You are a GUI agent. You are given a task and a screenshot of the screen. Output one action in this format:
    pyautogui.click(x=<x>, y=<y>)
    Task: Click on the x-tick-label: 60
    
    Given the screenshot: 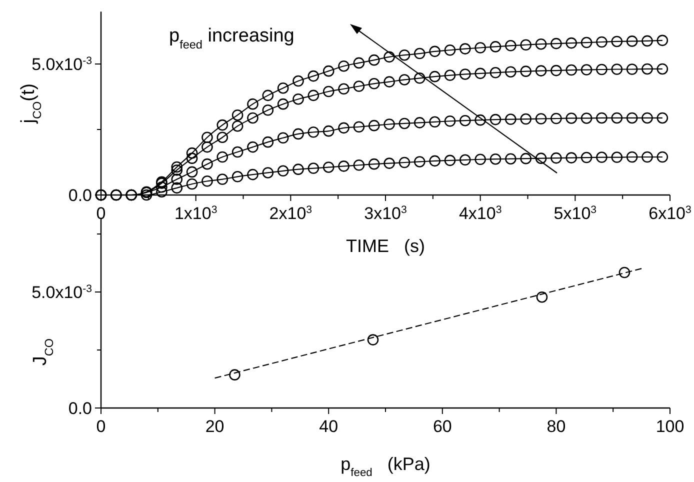 What is the action you would take?
    pyautogui.click(x=442, y=426)
    